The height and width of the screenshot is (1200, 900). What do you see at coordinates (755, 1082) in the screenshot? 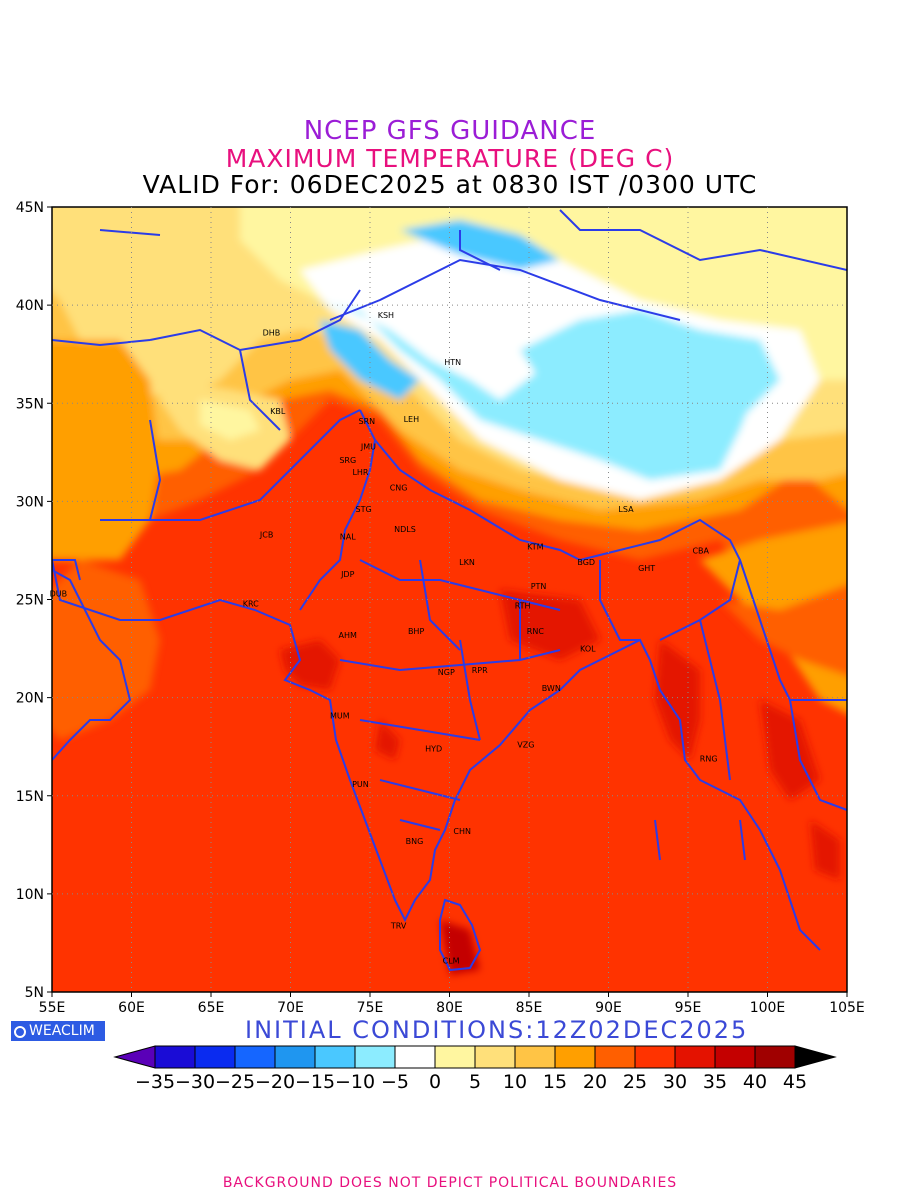
I see `colorbar-label: 40` at bounding box center [755, 1082].